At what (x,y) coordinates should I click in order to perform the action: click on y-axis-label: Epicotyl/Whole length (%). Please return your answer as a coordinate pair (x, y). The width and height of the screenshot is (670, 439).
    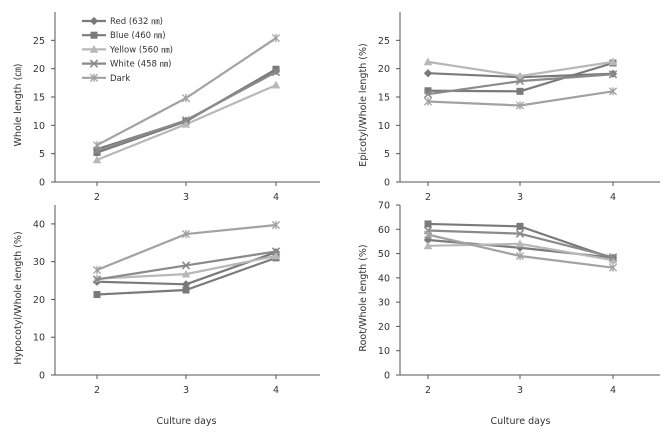
    Looking at the image, I should click on (363, 104).